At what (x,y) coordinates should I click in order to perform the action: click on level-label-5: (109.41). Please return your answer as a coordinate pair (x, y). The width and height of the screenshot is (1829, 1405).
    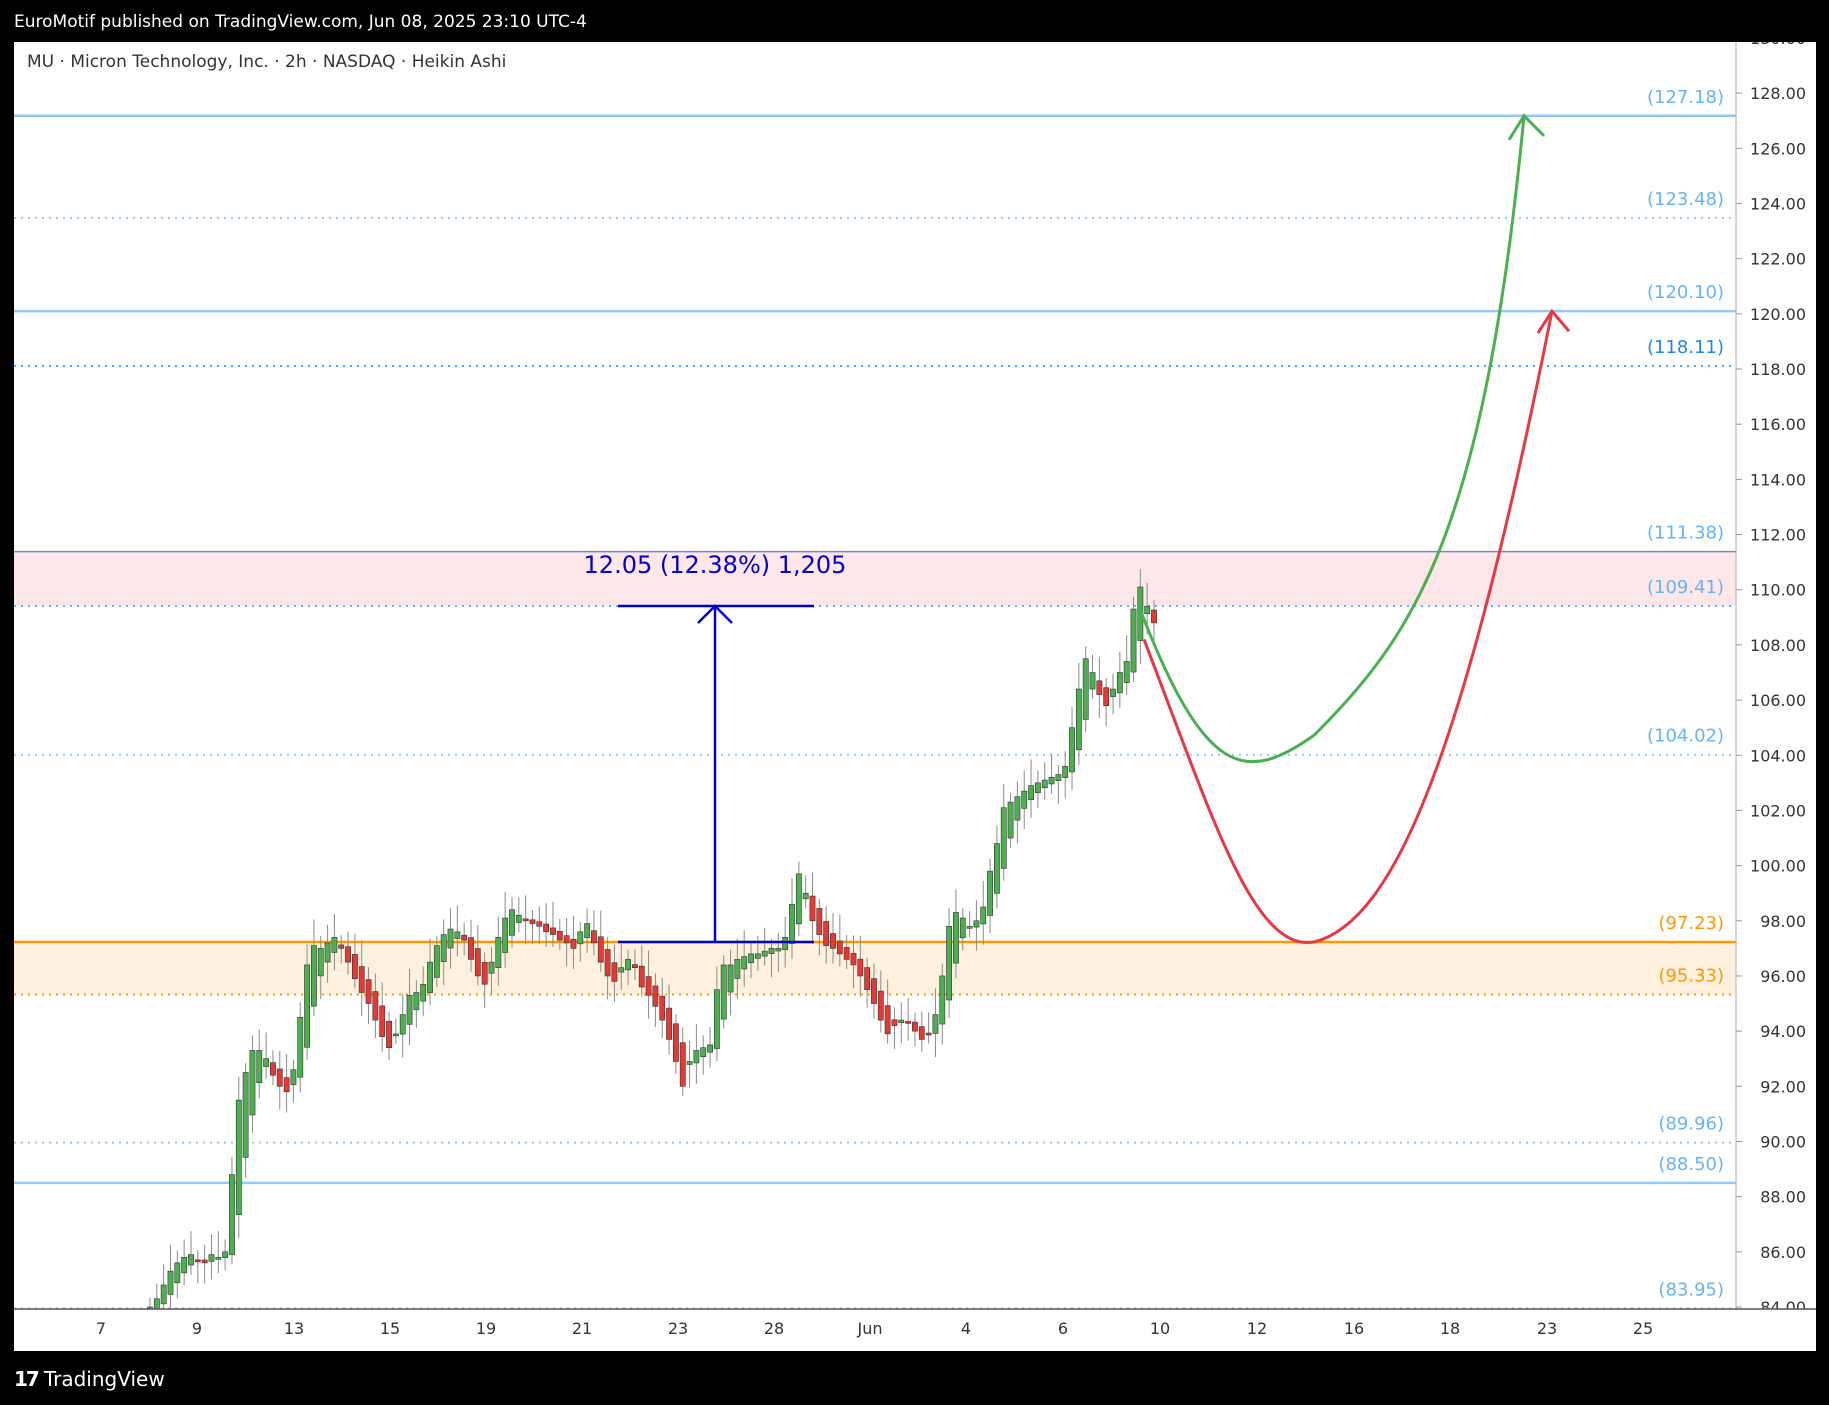
    Looking at the image, I should click on (1685, 587).